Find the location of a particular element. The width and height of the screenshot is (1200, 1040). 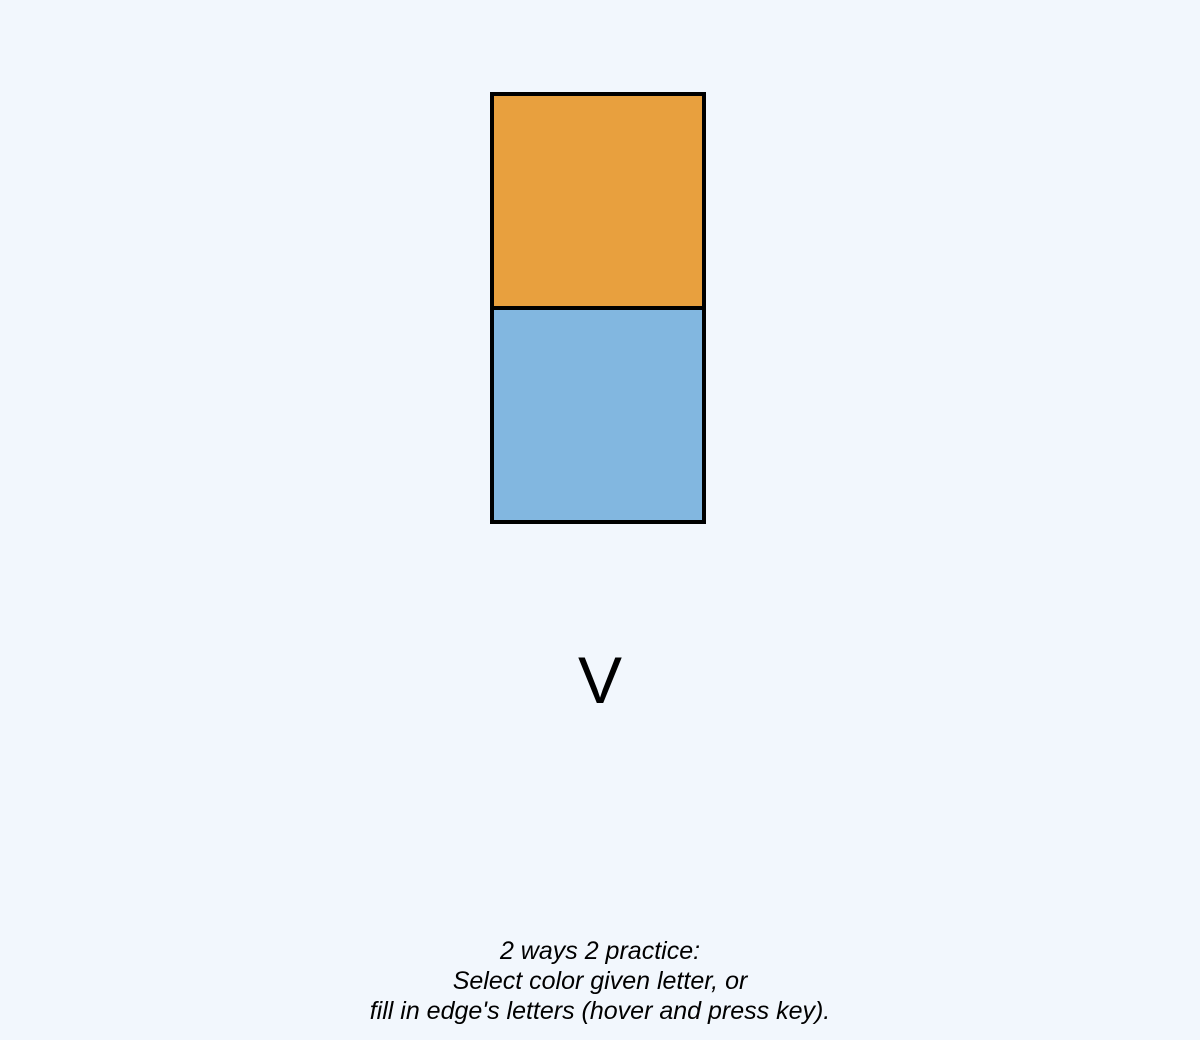

instructions-line-1: 2 ways 2 practice: is located at coordinates (600, 951).